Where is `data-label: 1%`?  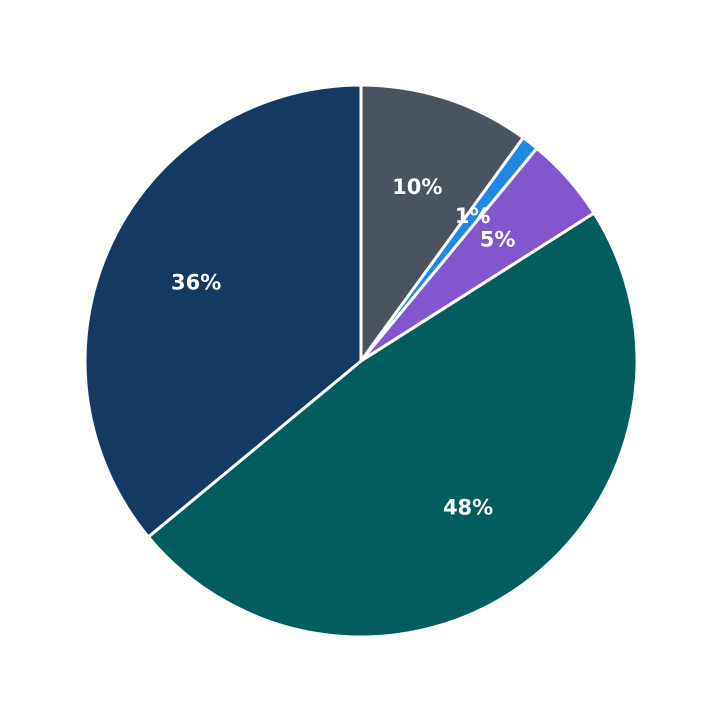 data-label: 1% is located at coordinates (473, 216).